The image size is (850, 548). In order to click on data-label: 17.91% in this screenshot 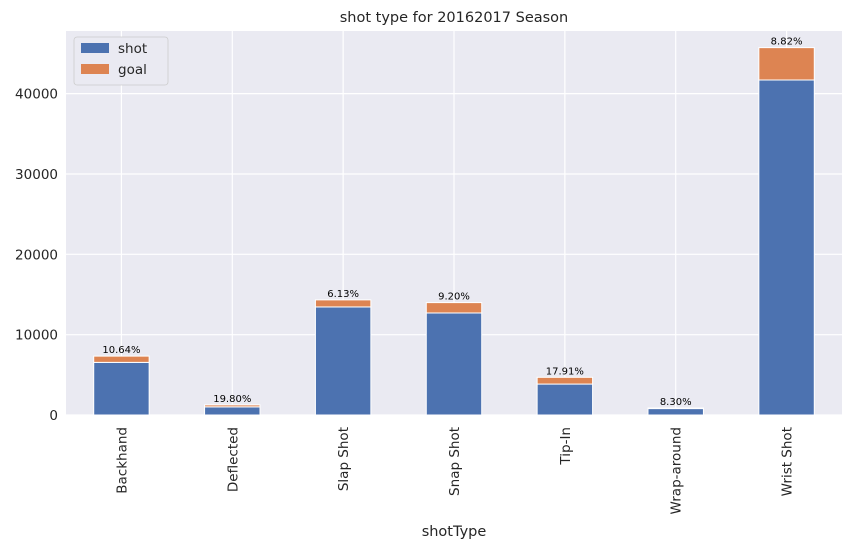, I will do `click(565, 371)`.